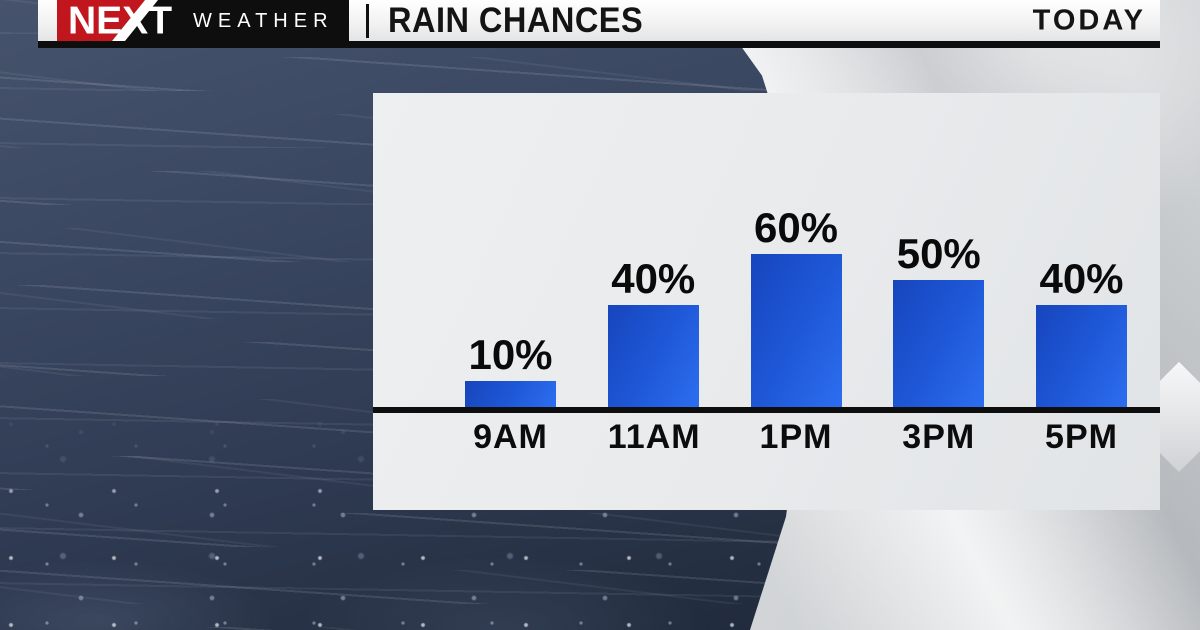 The width and height of the screenshot is (1200, 630). I want to click on x-axis-tick-label: 3PM, so click(939, 437).